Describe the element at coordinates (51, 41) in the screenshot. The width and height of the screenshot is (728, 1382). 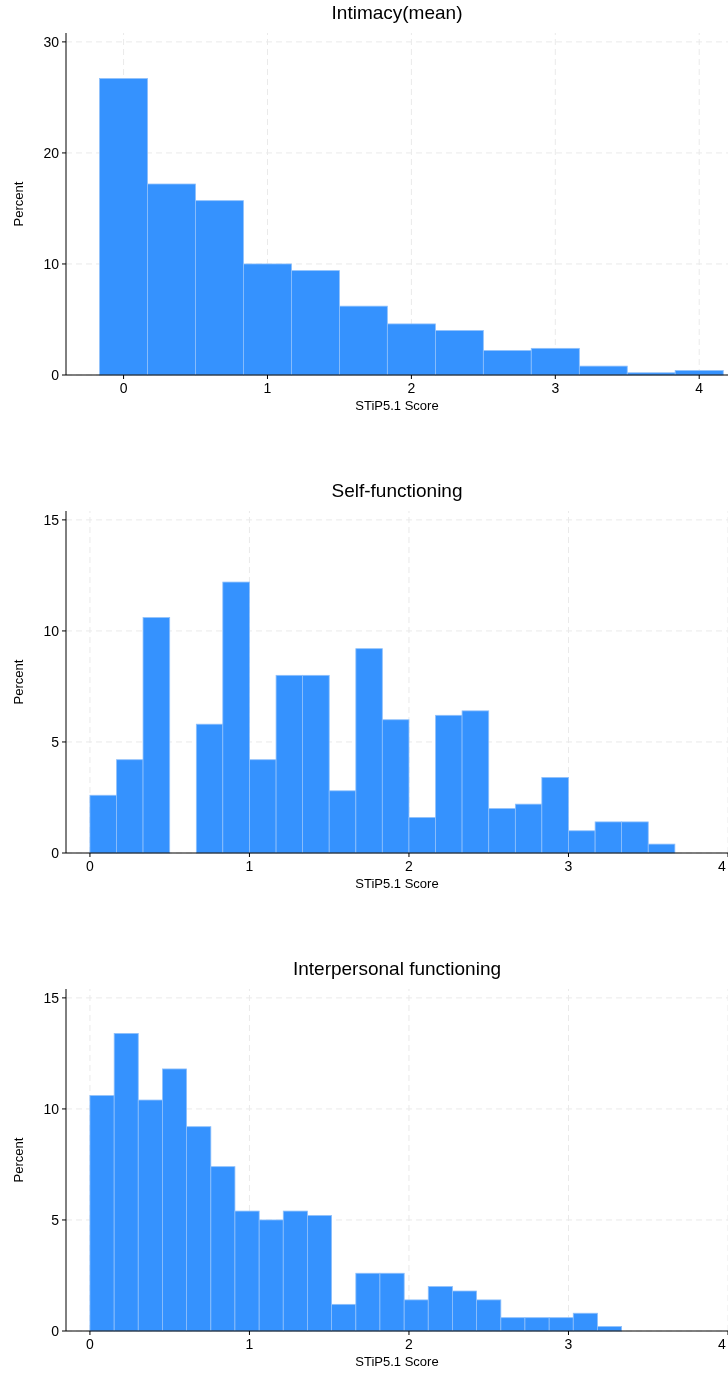
I see `y-tick-label: 30` at that location.